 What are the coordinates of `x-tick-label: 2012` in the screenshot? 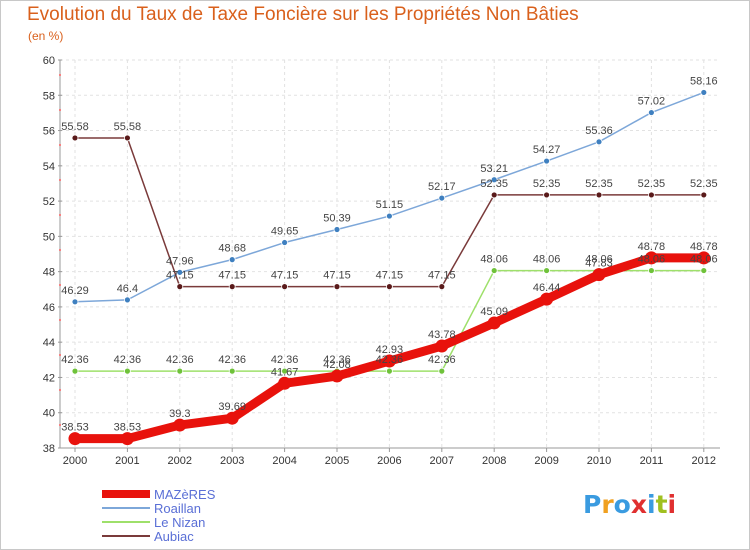 It's located at (704, 461).